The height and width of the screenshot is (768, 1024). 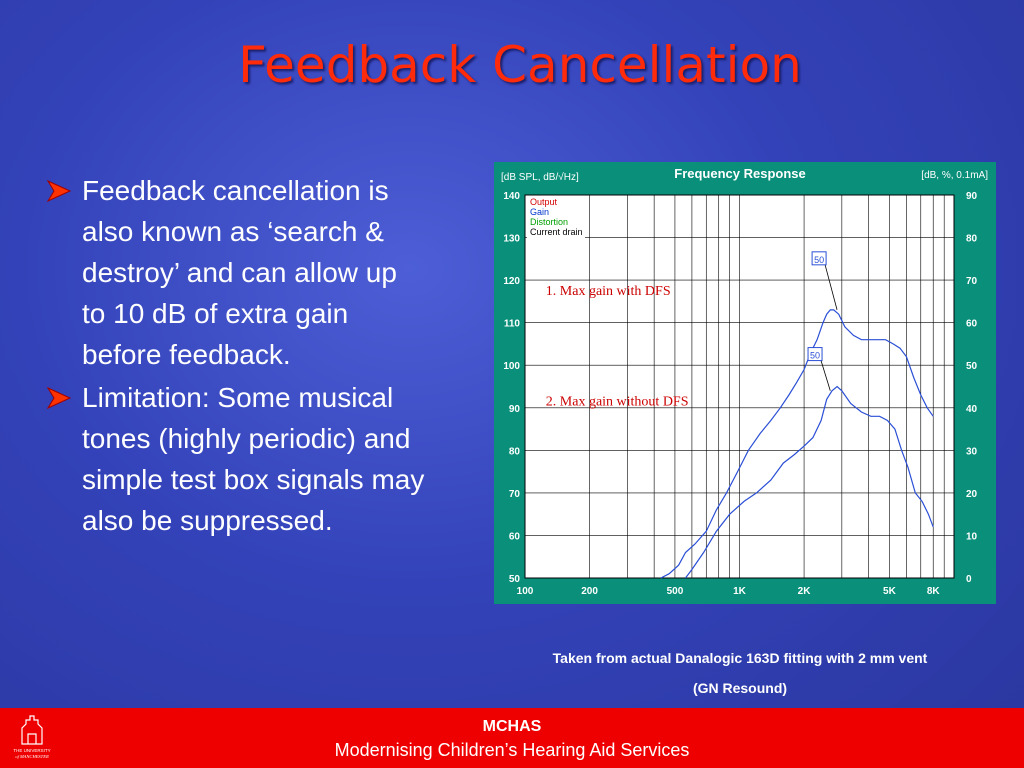 What do you see at coordinates (890, 591) in the screenshot?
I see `x-tick-label: 5K` at bounding box center [890, 591].